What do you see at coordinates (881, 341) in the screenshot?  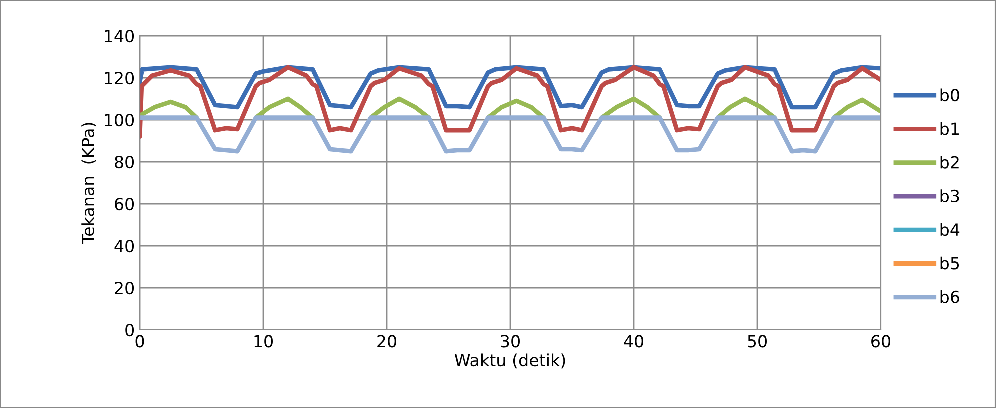 I see `x-tick-label: 60` at bounding box center [881, 341].